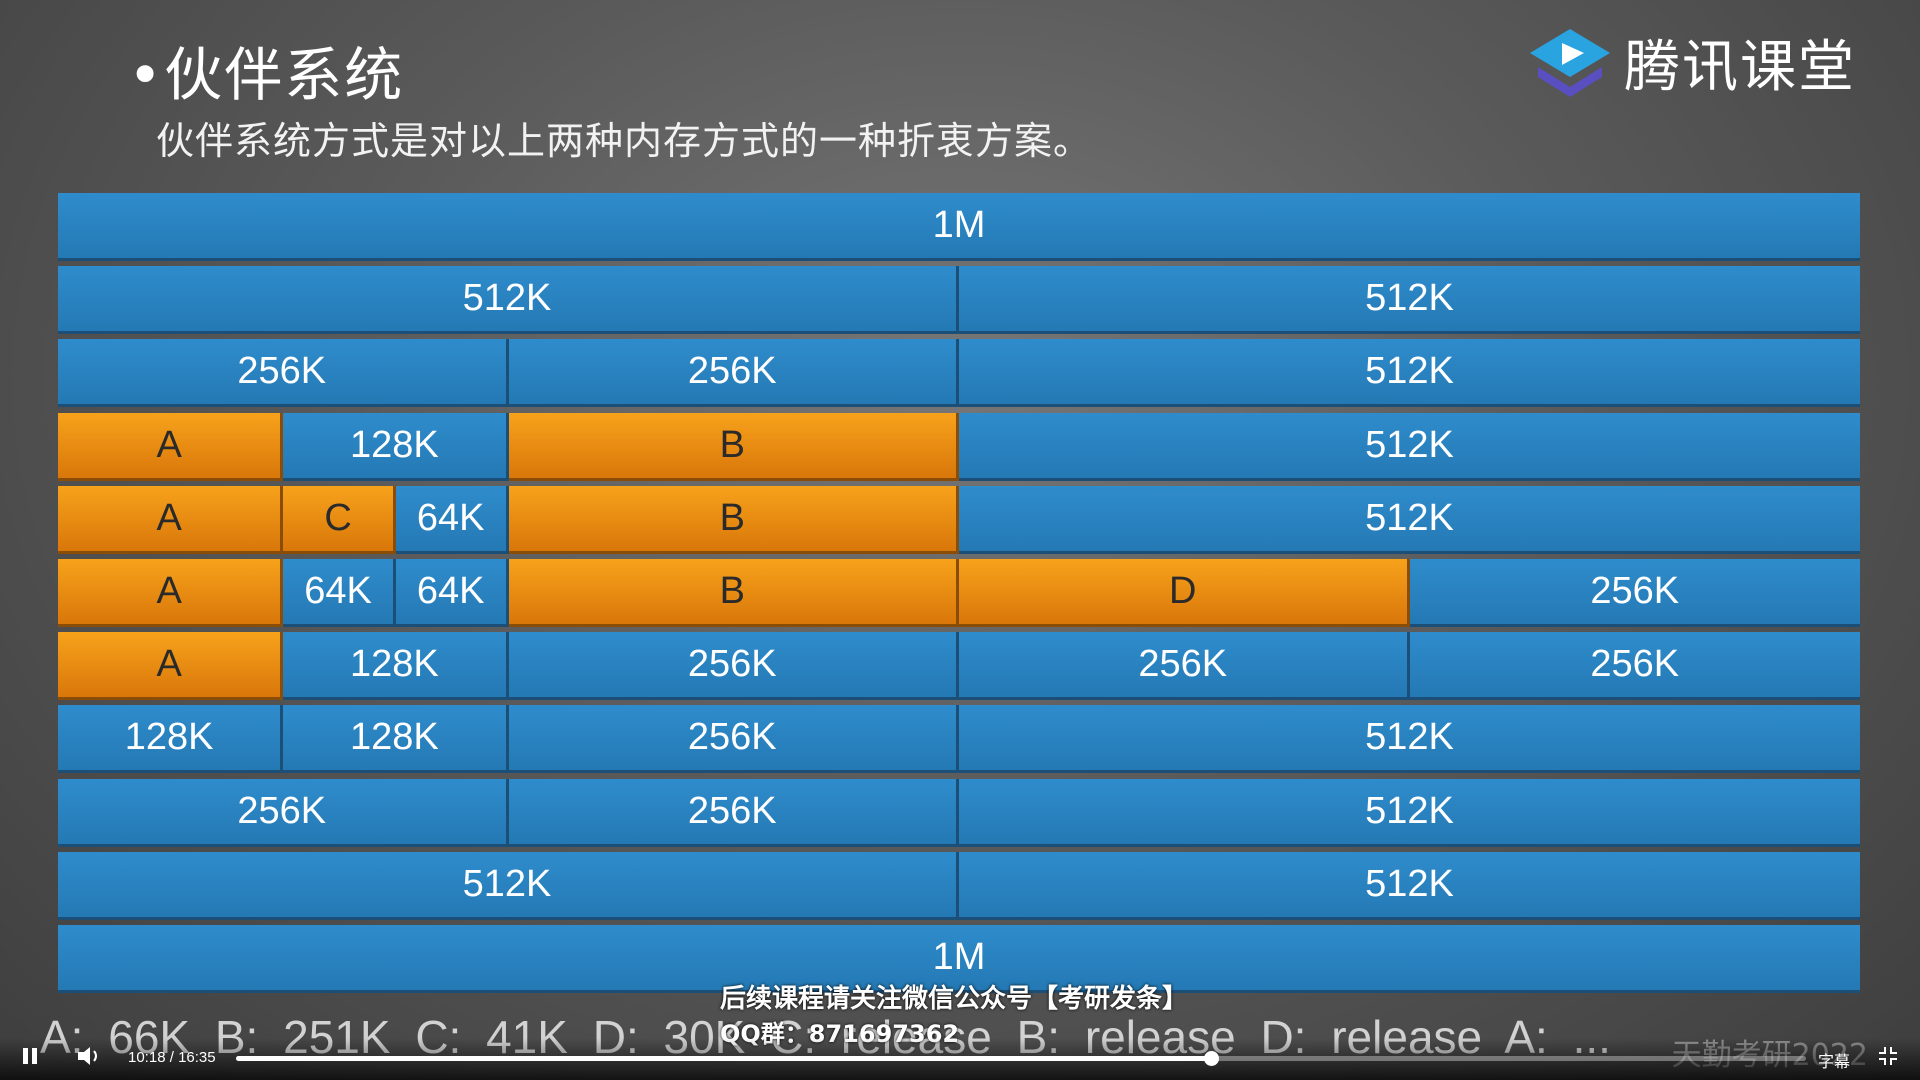 The height and width of the screenshot is (1080, 1920). Describe the element at coordinates (1740, 67) in the screenshot. I see `logo-text: 腾讯课堂` at that location.